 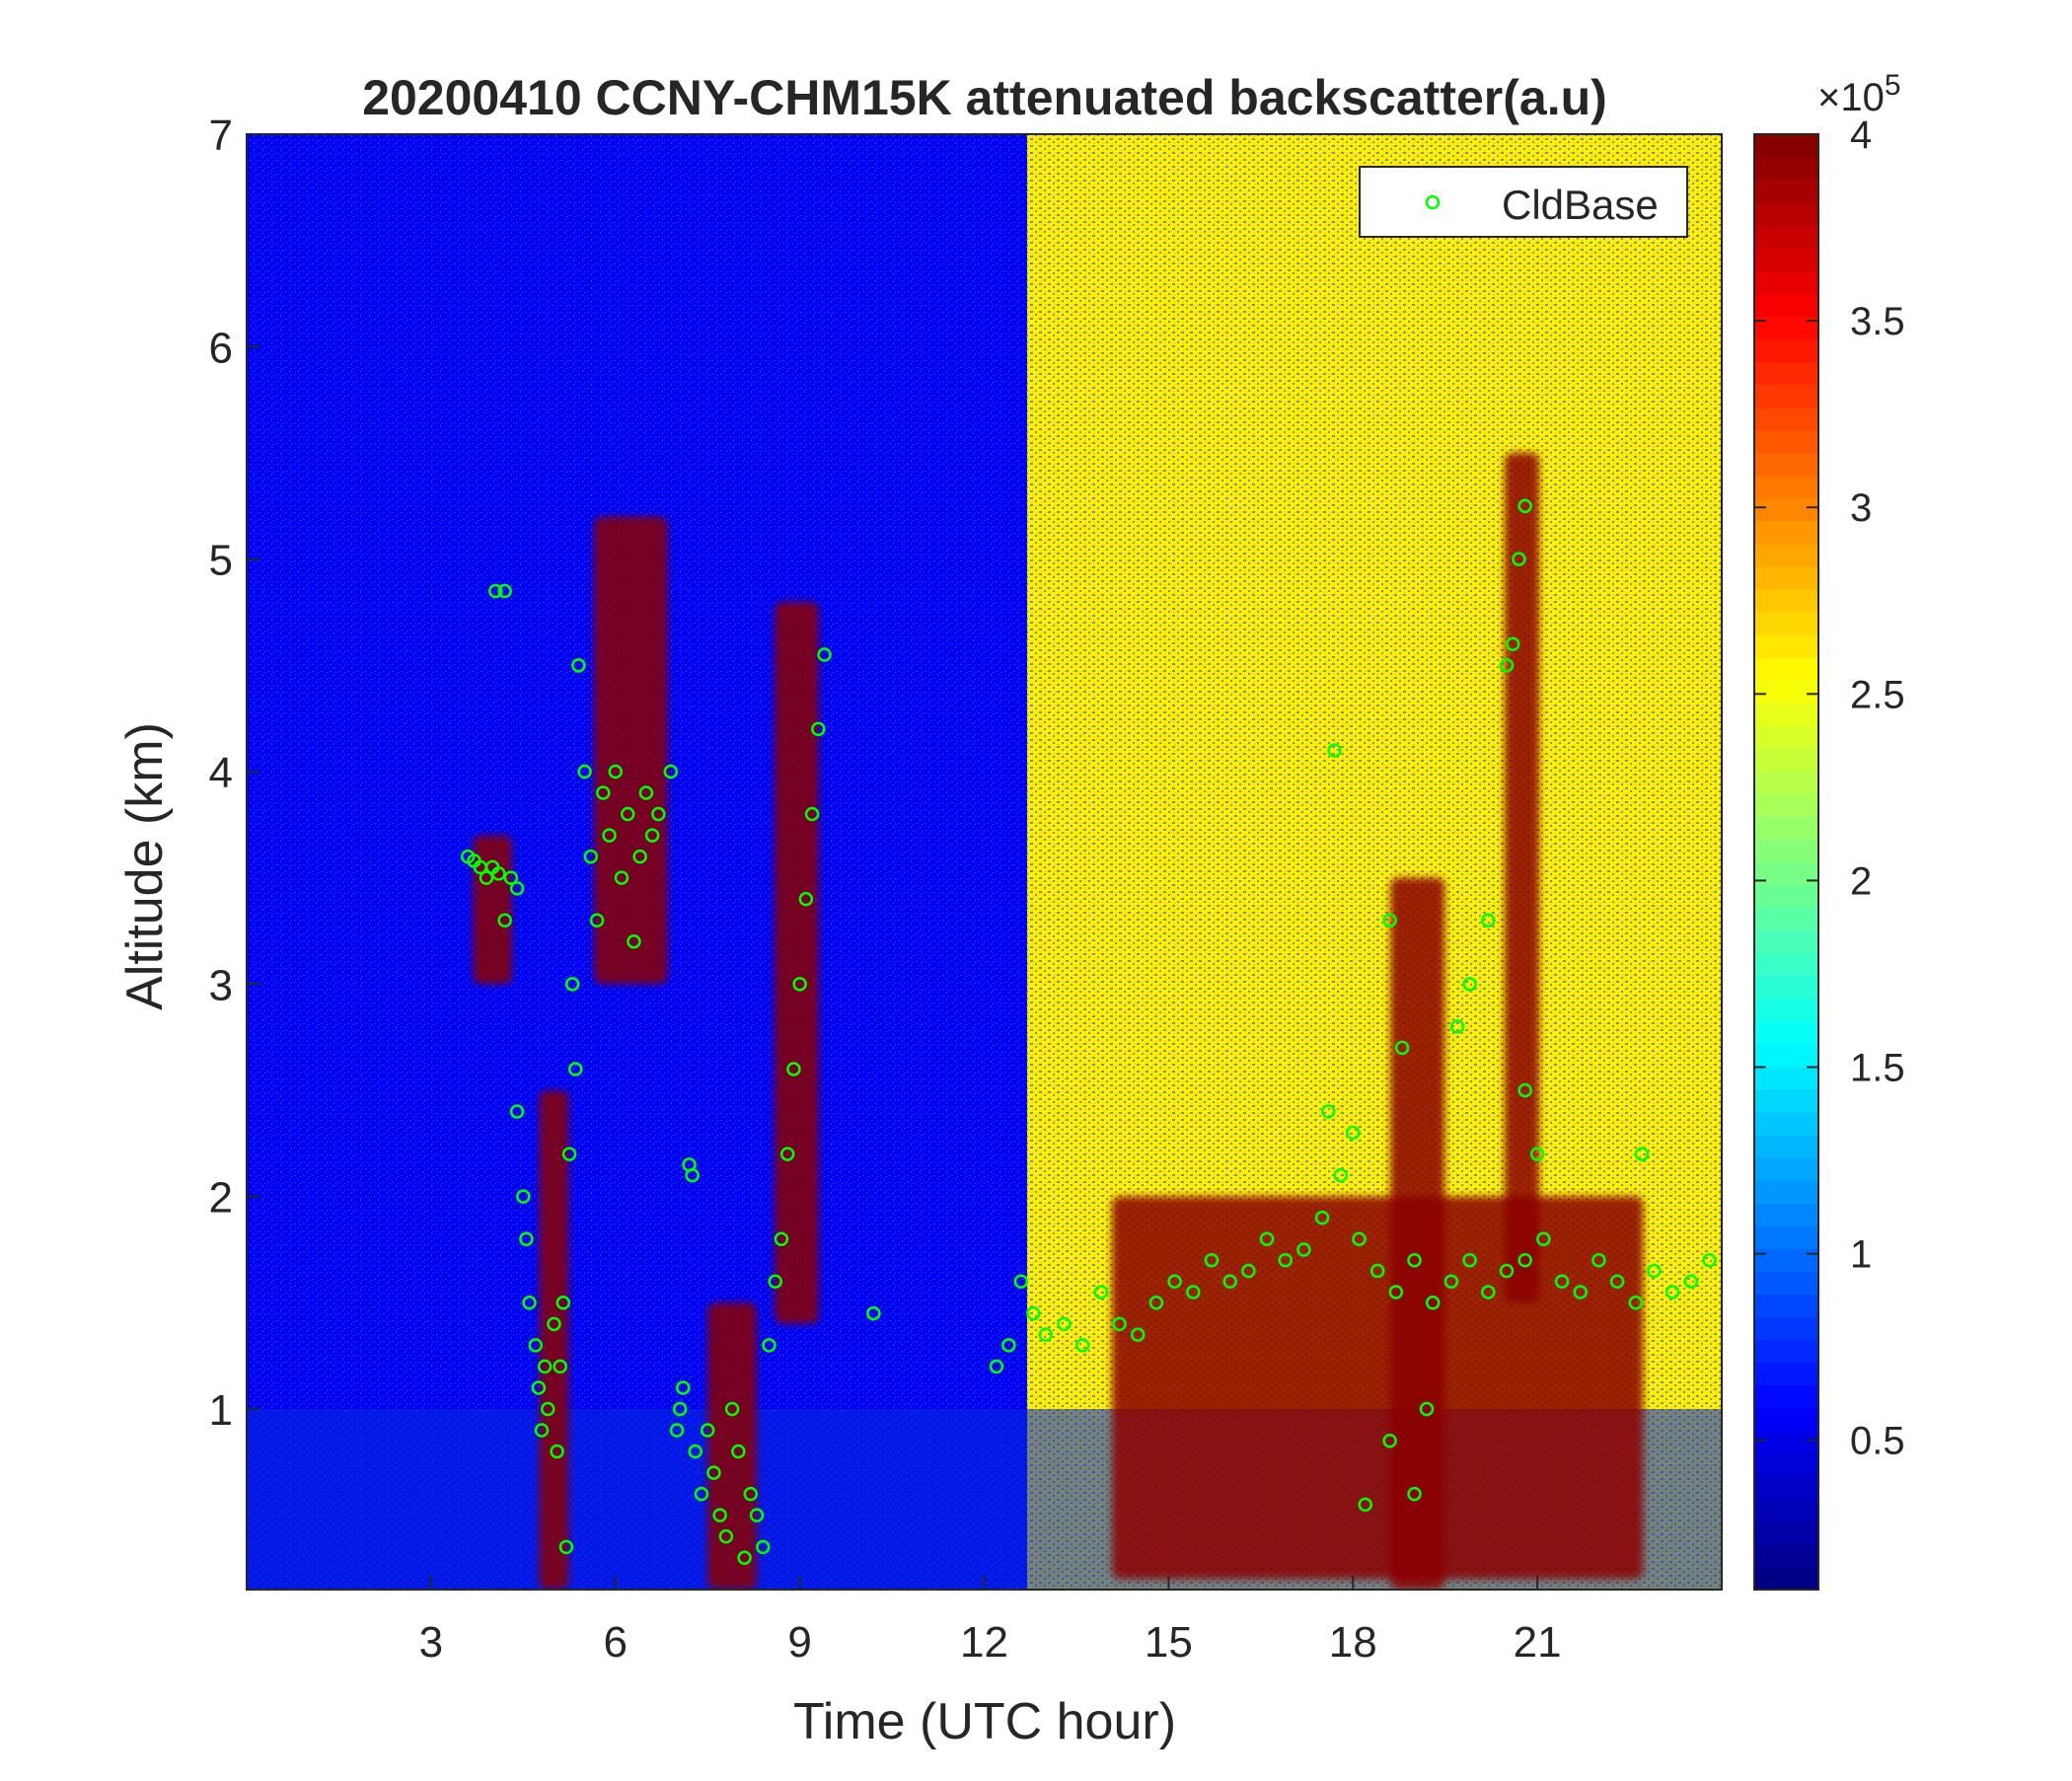 What do you see at coordinates (1877, 321) in the screenshot?
I see `colorbar-tick-label: 3.5` at bounding box center [1877, 321].